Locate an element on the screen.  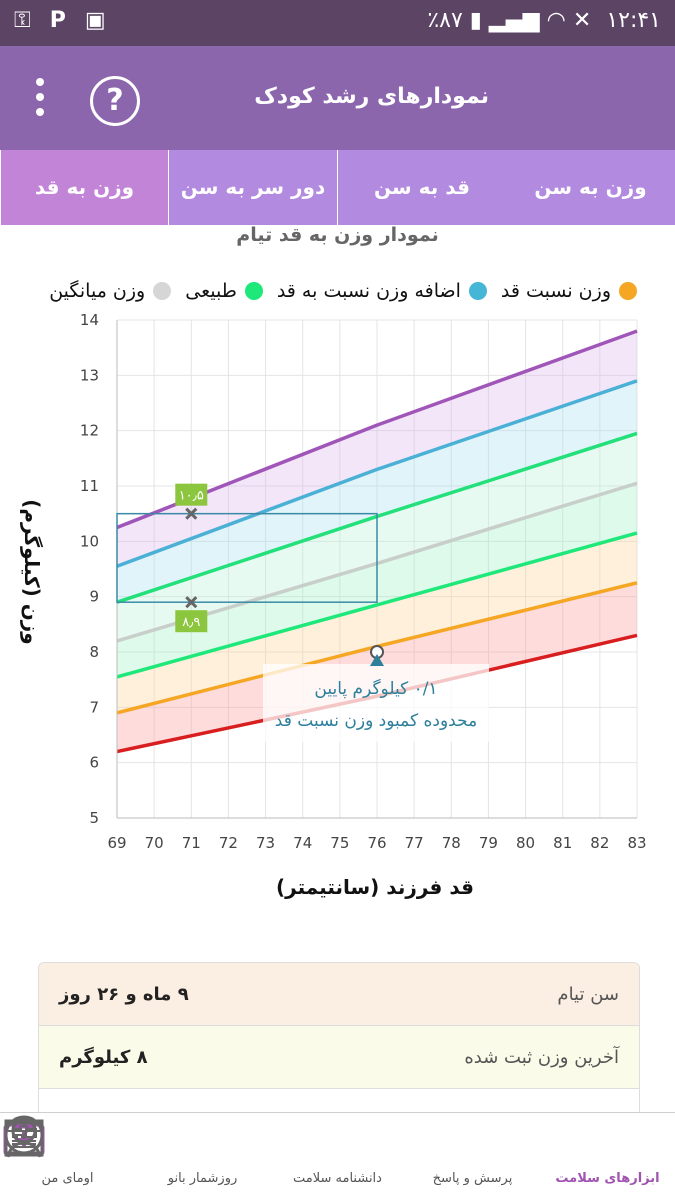
y-tick-label: 8 is located at coordinates (94, 652).